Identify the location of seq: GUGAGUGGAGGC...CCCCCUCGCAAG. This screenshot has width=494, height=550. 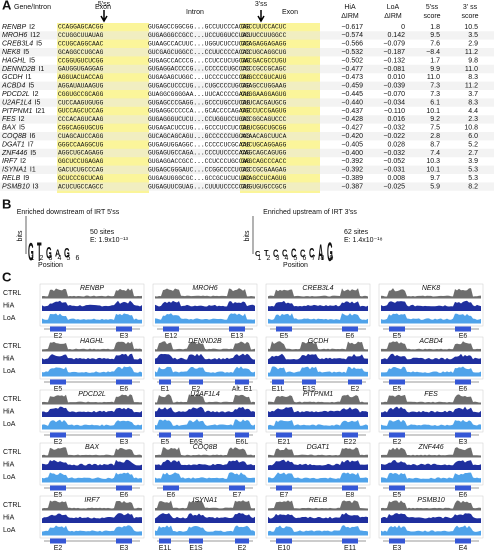
(199, 144).